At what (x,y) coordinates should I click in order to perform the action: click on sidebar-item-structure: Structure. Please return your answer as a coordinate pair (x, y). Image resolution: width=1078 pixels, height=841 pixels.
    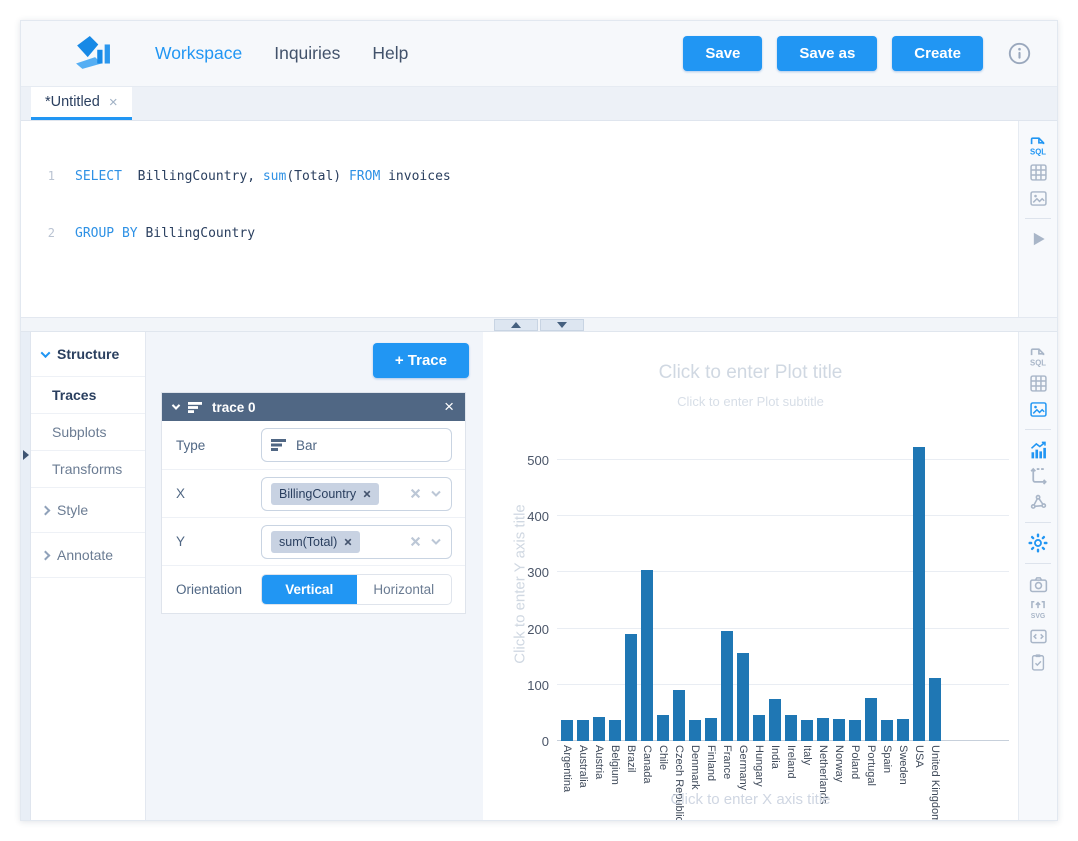
    Looking at the image, I should click on (88, 354).